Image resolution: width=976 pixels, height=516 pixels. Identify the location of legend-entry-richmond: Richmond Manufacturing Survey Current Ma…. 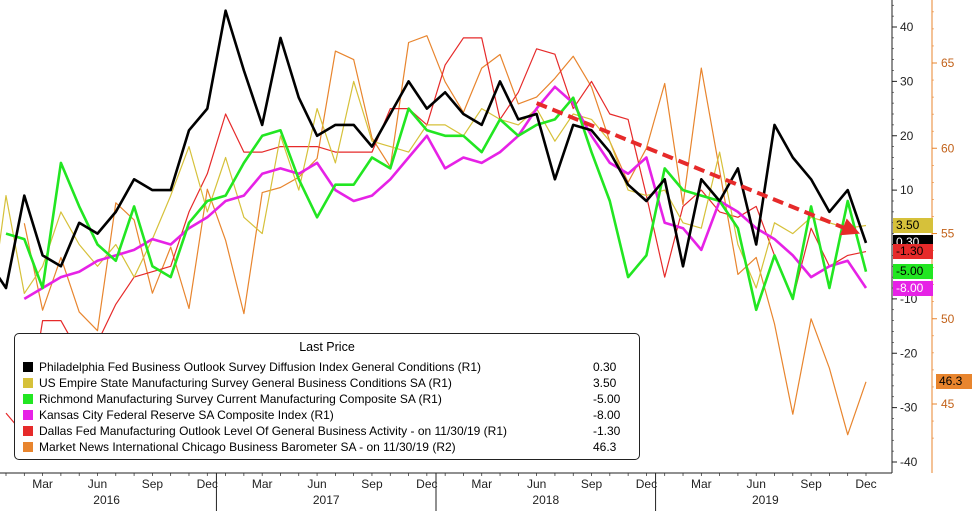
(328, 399).